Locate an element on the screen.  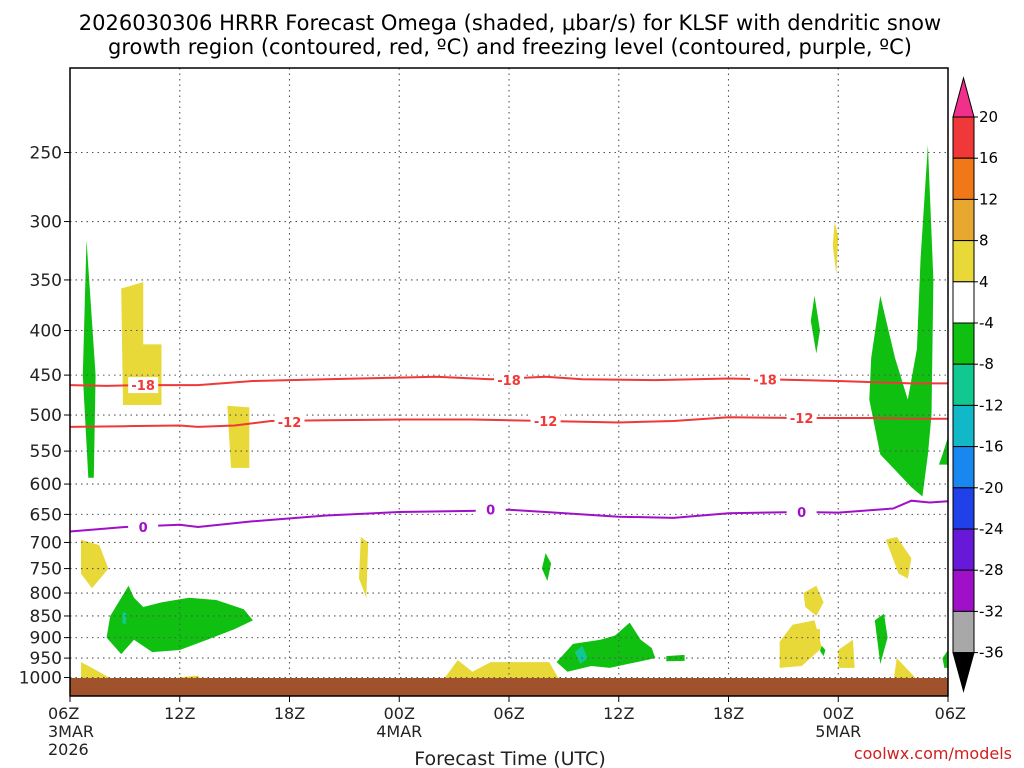
x-tick-label-h18: 00Z is located at coordinates (399, 713).